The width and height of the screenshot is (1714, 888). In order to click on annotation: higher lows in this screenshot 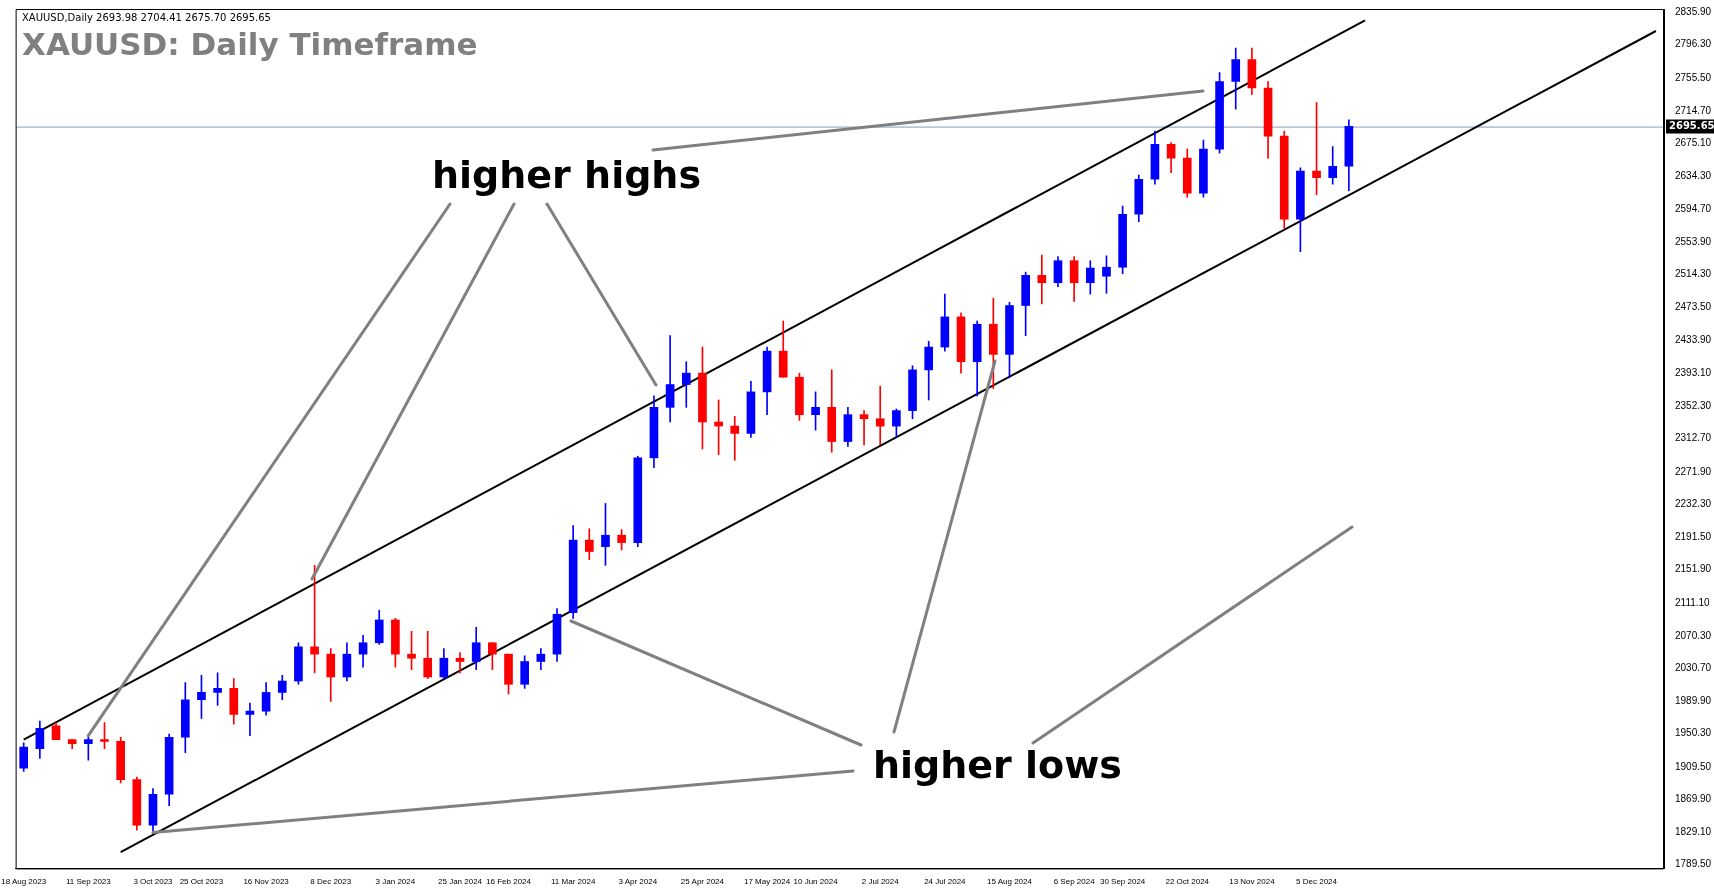, I will do `click(997, 765)`.